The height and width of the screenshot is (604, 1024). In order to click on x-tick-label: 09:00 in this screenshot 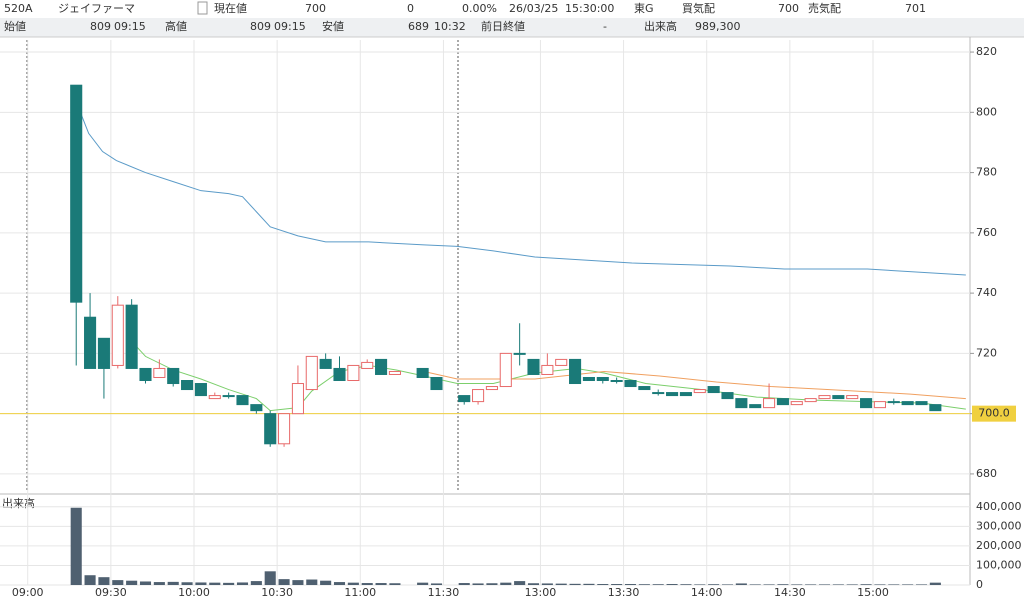, I will do `click(28, 592)`.